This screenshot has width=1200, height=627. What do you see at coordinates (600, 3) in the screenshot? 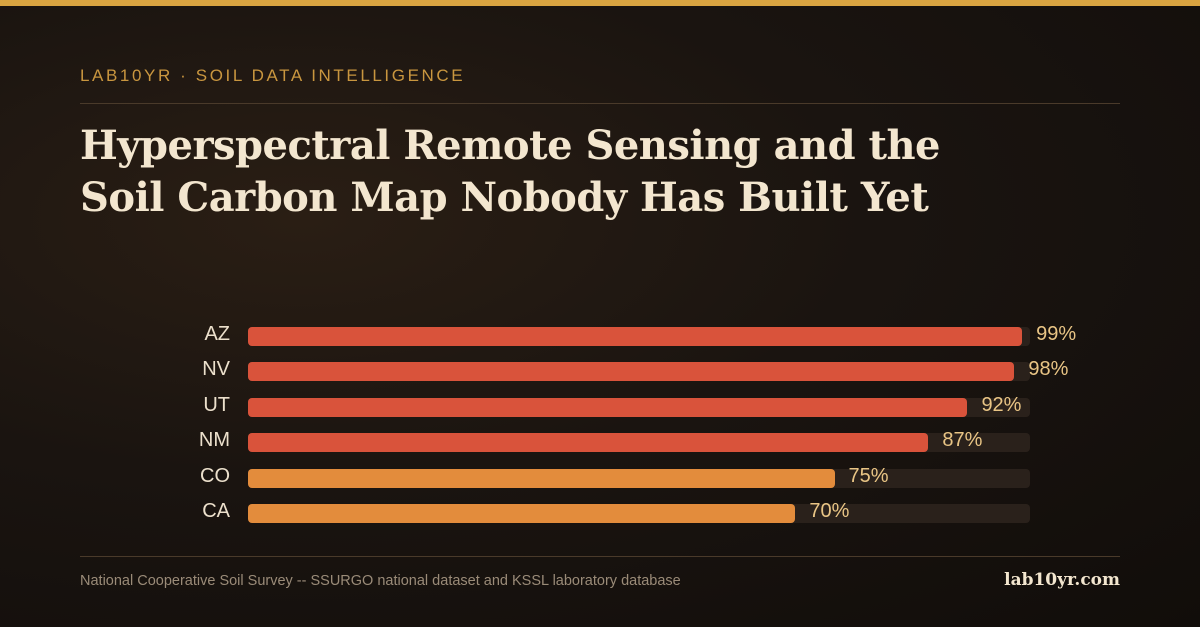
I see `top-accent-rule` at bounding box center [600, 3].